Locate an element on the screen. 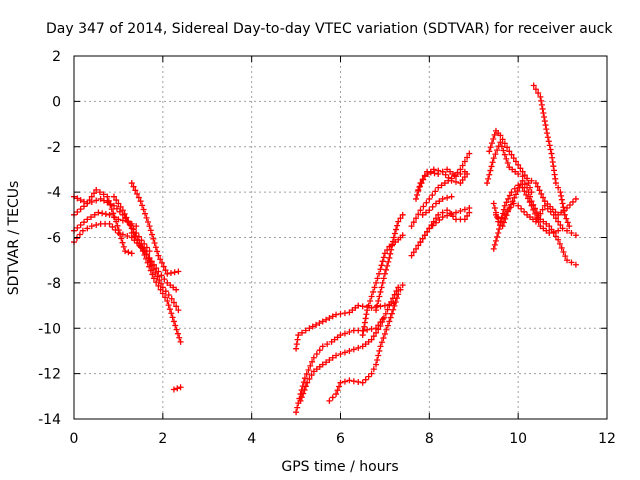 The width and height of the screenshot is (640, 480). series-t2c is located at coordinates (349, 344).